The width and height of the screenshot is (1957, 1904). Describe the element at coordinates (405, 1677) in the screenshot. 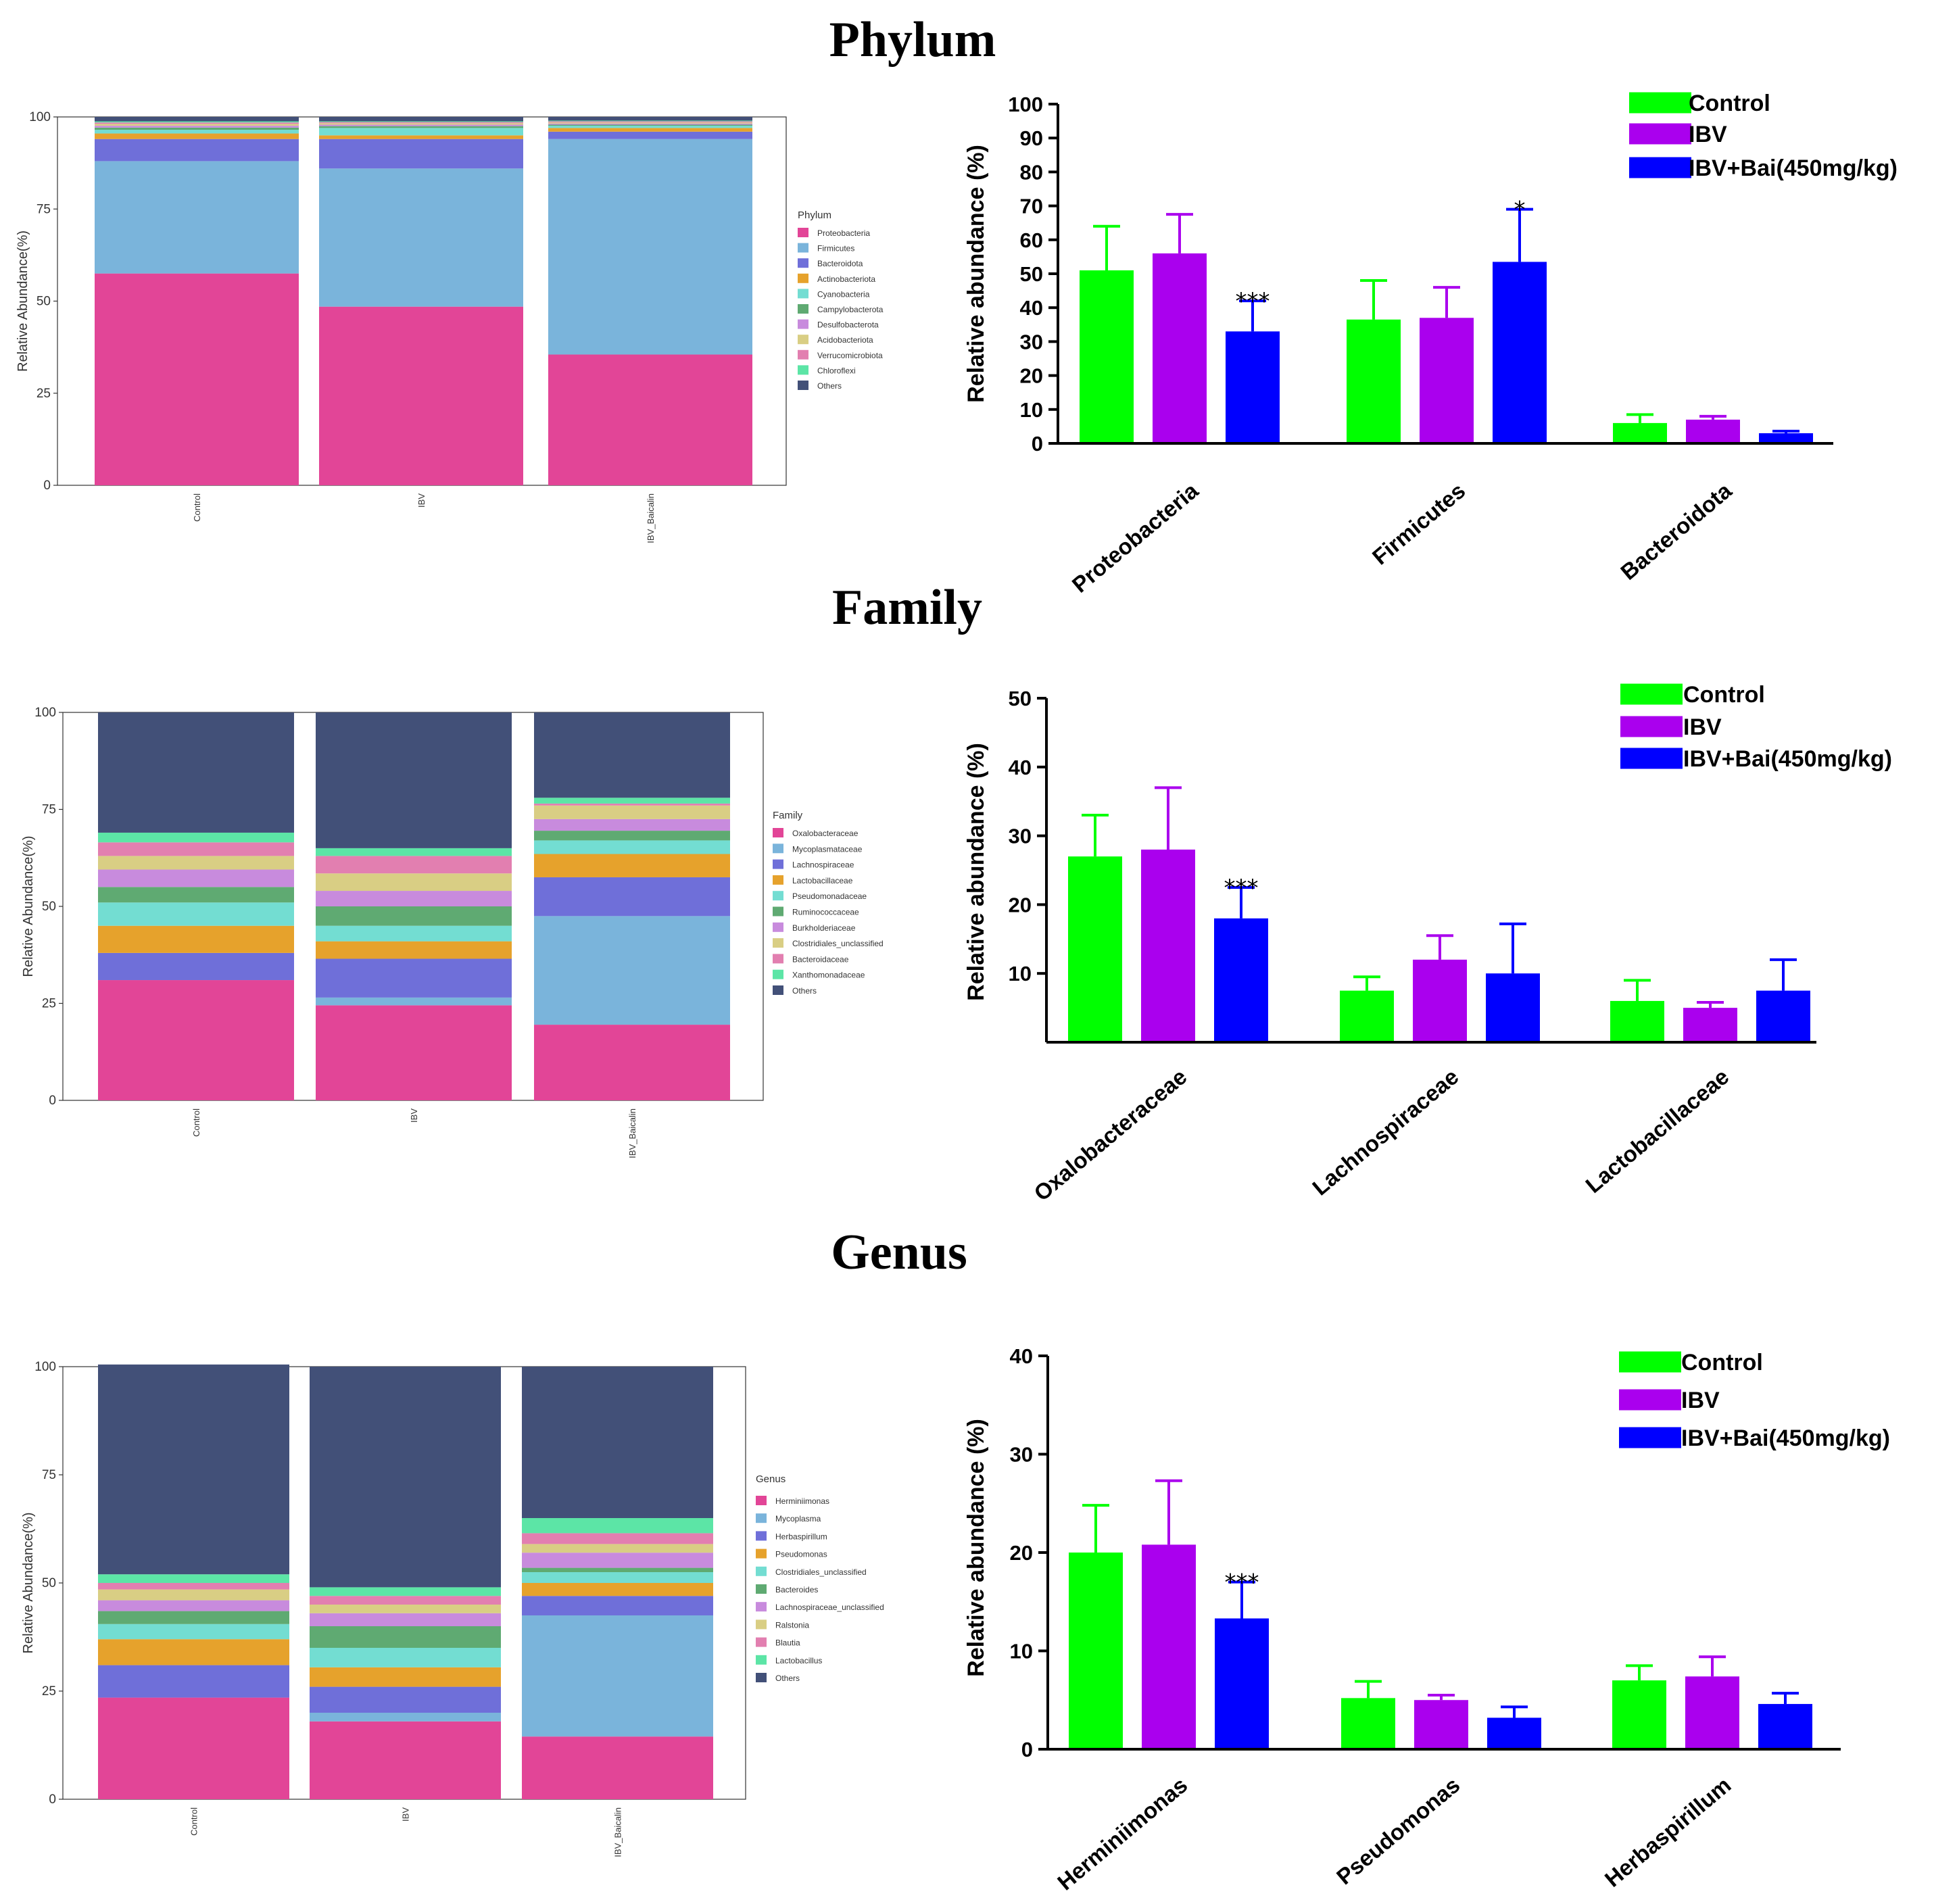

I see `bar-segment-pseudomonas-ibv` at that location.